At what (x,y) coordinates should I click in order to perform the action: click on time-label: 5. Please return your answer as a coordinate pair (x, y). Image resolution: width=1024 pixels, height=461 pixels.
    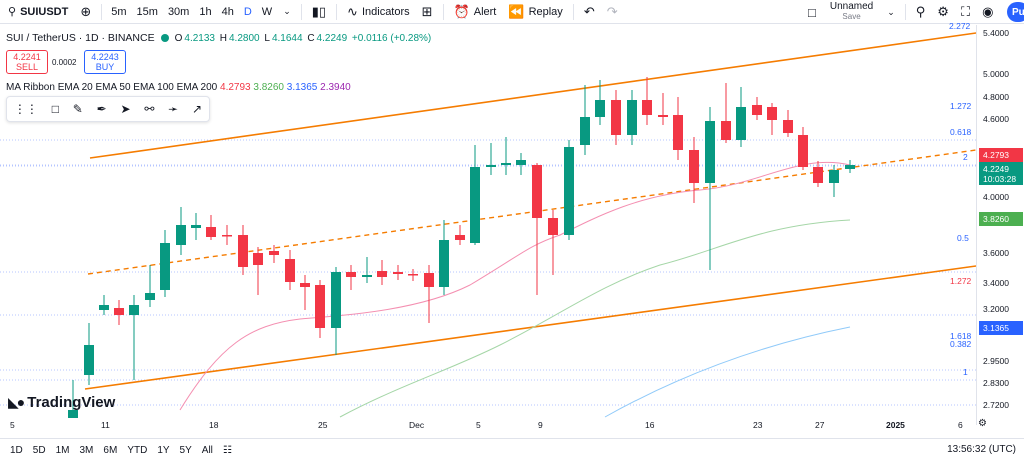
    Looking at the image, I should click on (478, 425).